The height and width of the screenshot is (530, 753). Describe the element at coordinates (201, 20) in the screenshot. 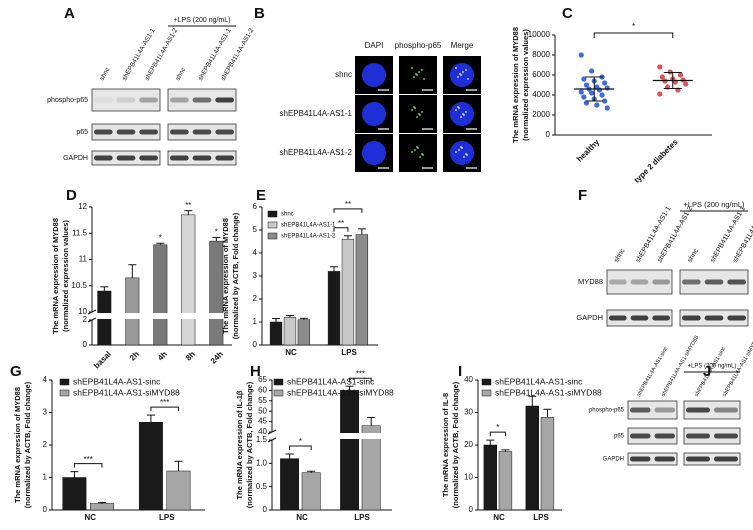

I see `treatment-label: +LPS (200 ng/mL)` at that location.